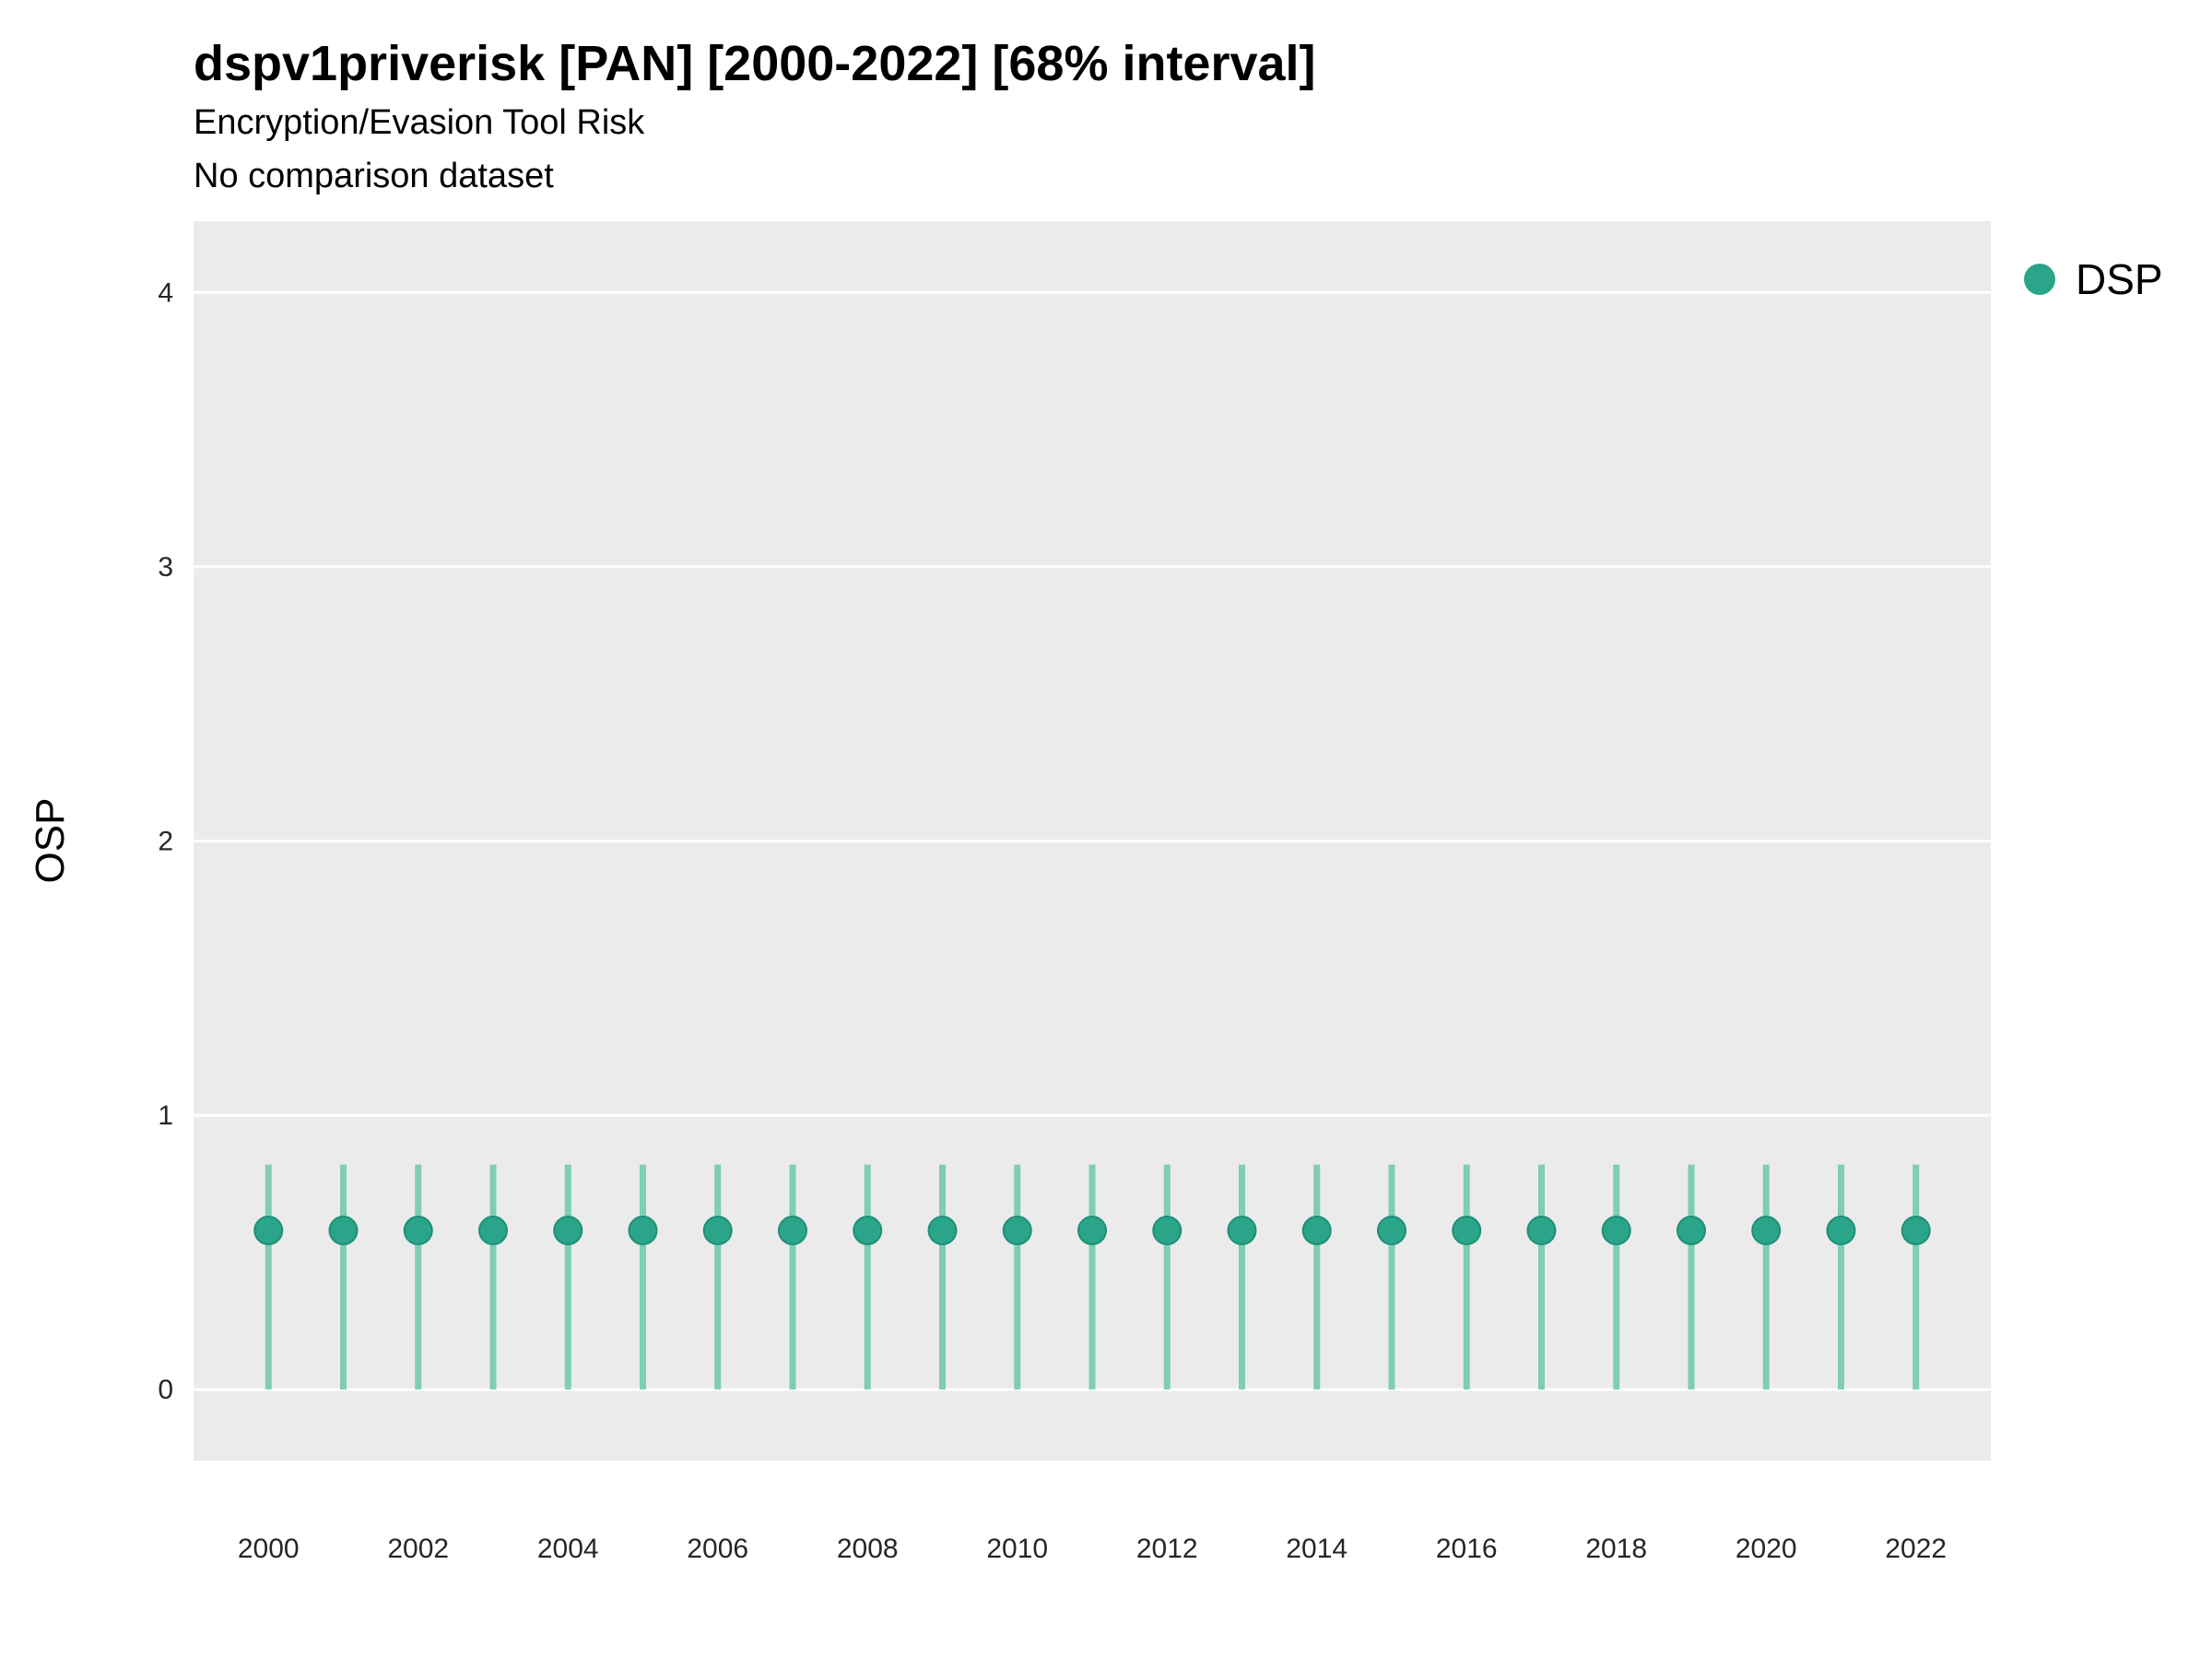 Image resolution: width=2212 pixels, height=1659 pixels. Describe the element at coordinates (2119, 279) in the screenshot. I see `legend-label-dsp: DSP` at that location.